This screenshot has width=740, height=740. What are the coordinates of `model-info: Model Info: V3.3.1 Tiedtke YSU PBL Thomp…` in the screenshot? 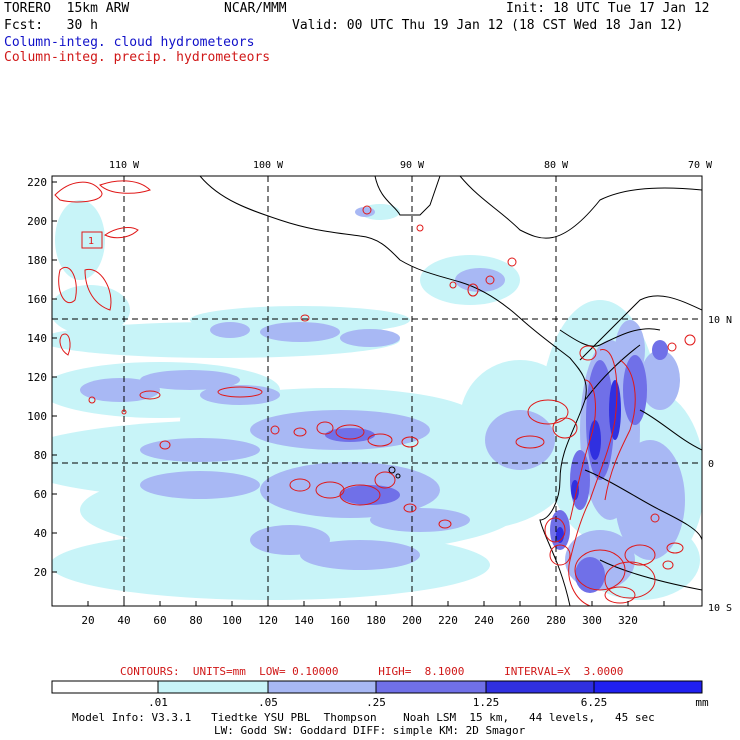 It's located at (363, 717).